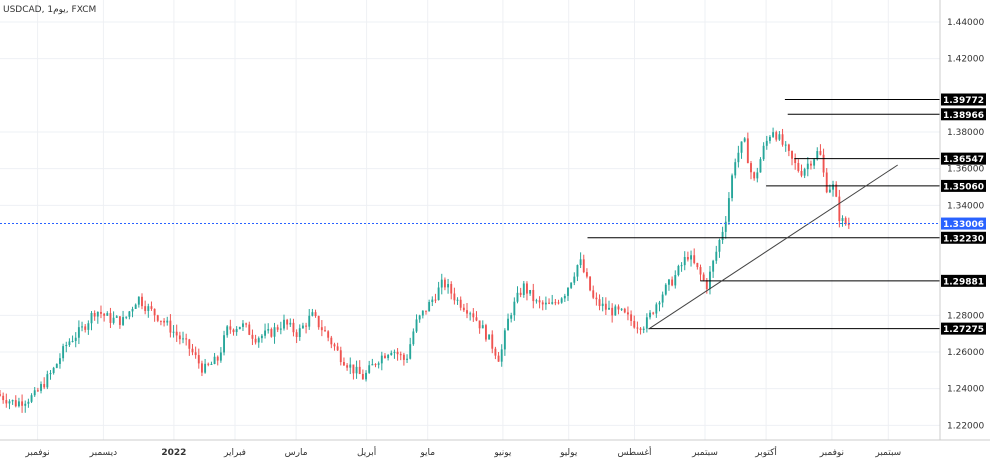 The width and height of the screenshot is (990, 462). I want to click on level-label: 1.36547, so click(963, 160).